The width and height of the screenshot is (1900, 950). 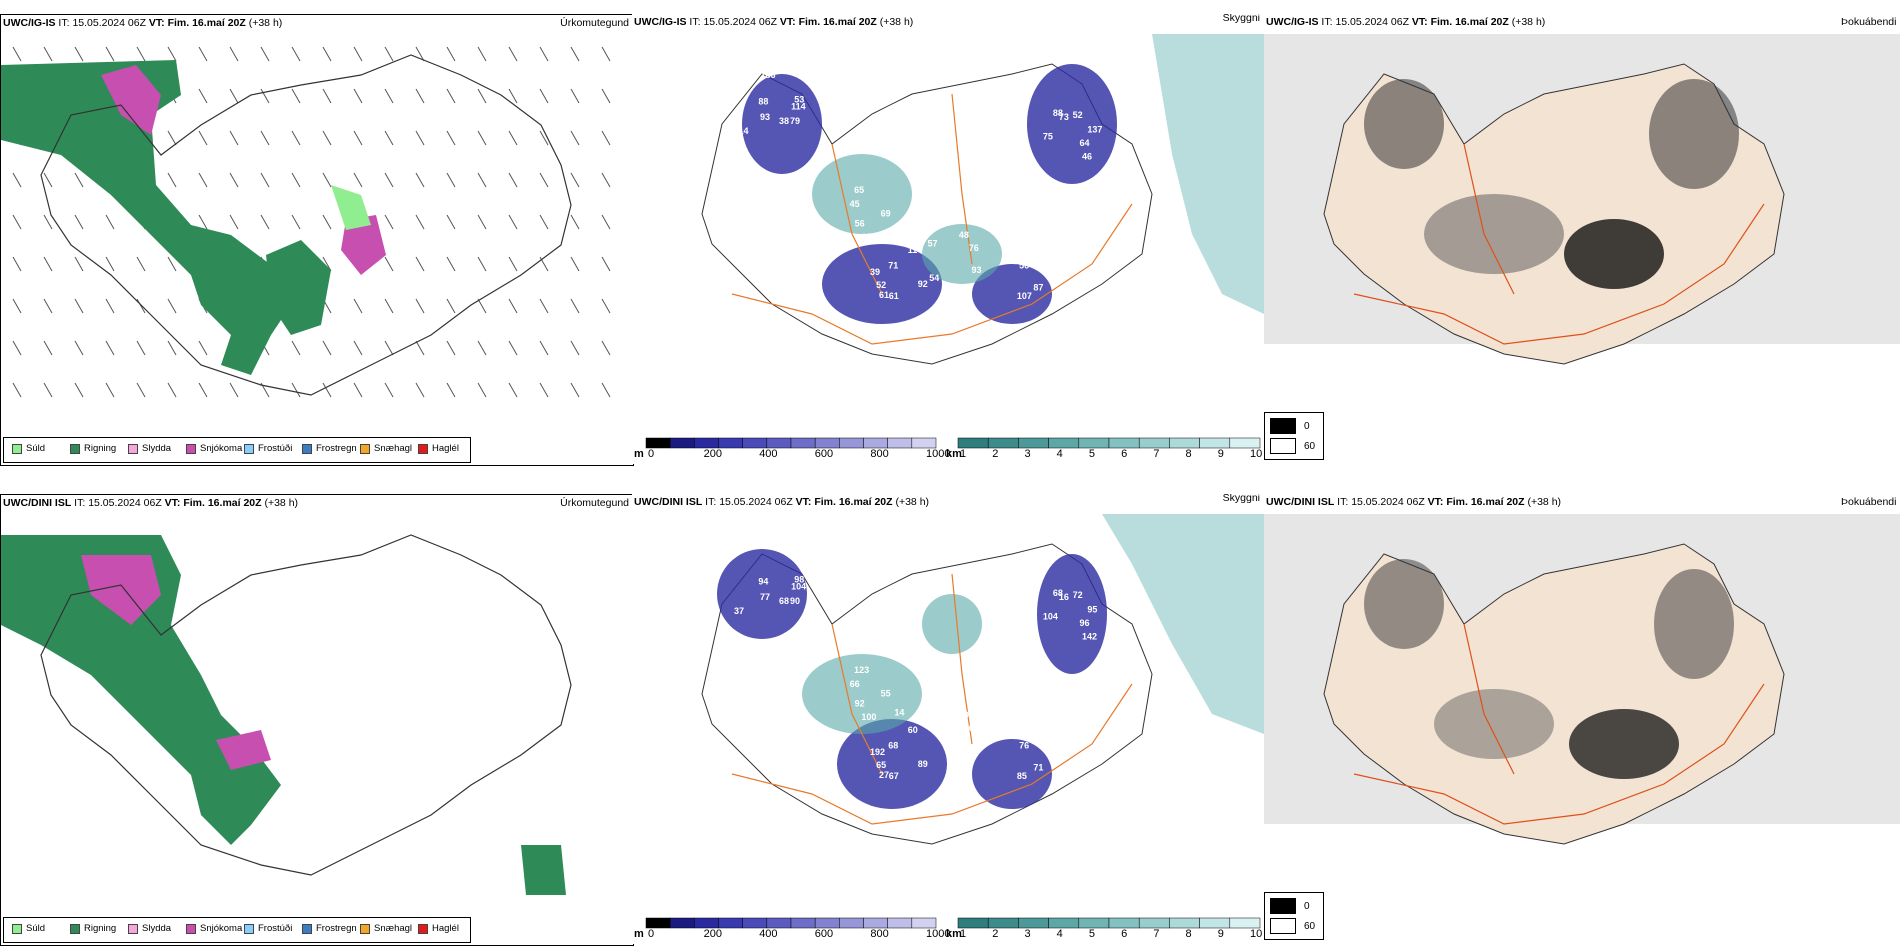 What do you see at coordinates (861, 670) in the screenshot?
I see `cloud-base-label: 123` at bounding box center [861, 670].